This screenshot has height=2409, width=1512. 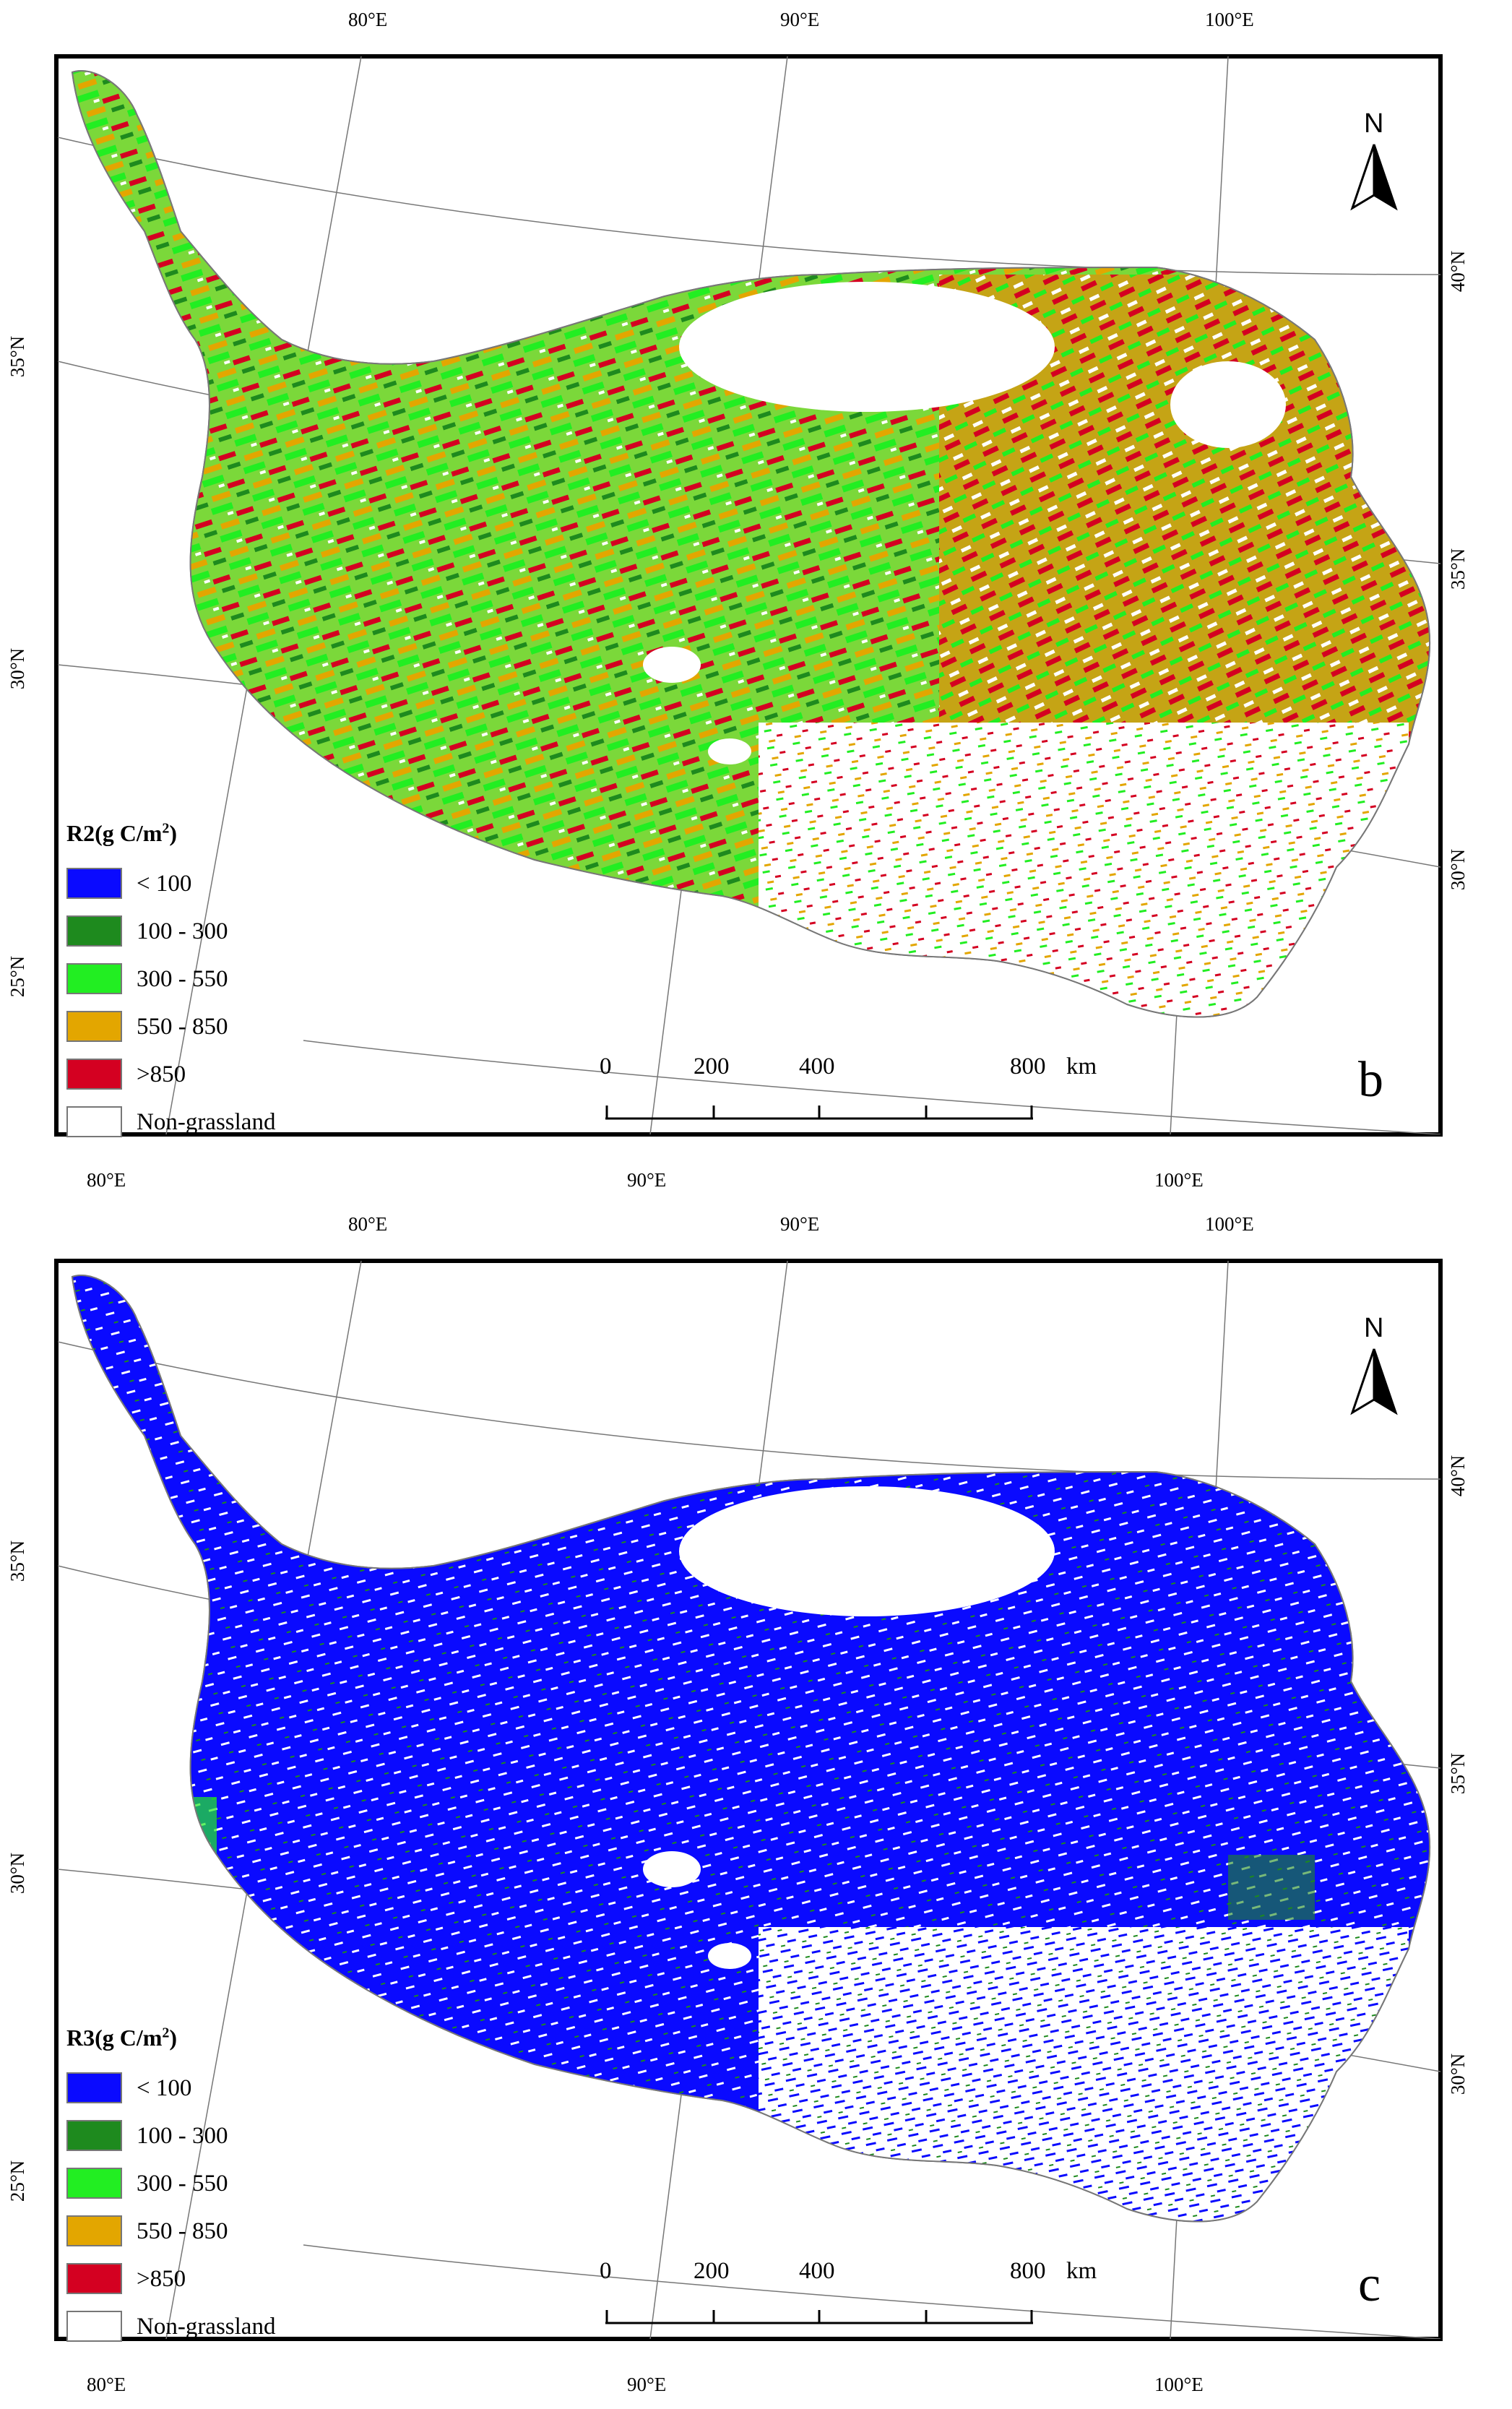 What do you see at coordinates (122, 2038) in the screenshot?
I see `legend-title: R3(g C/m2)` at bounding box center [122, 2038].